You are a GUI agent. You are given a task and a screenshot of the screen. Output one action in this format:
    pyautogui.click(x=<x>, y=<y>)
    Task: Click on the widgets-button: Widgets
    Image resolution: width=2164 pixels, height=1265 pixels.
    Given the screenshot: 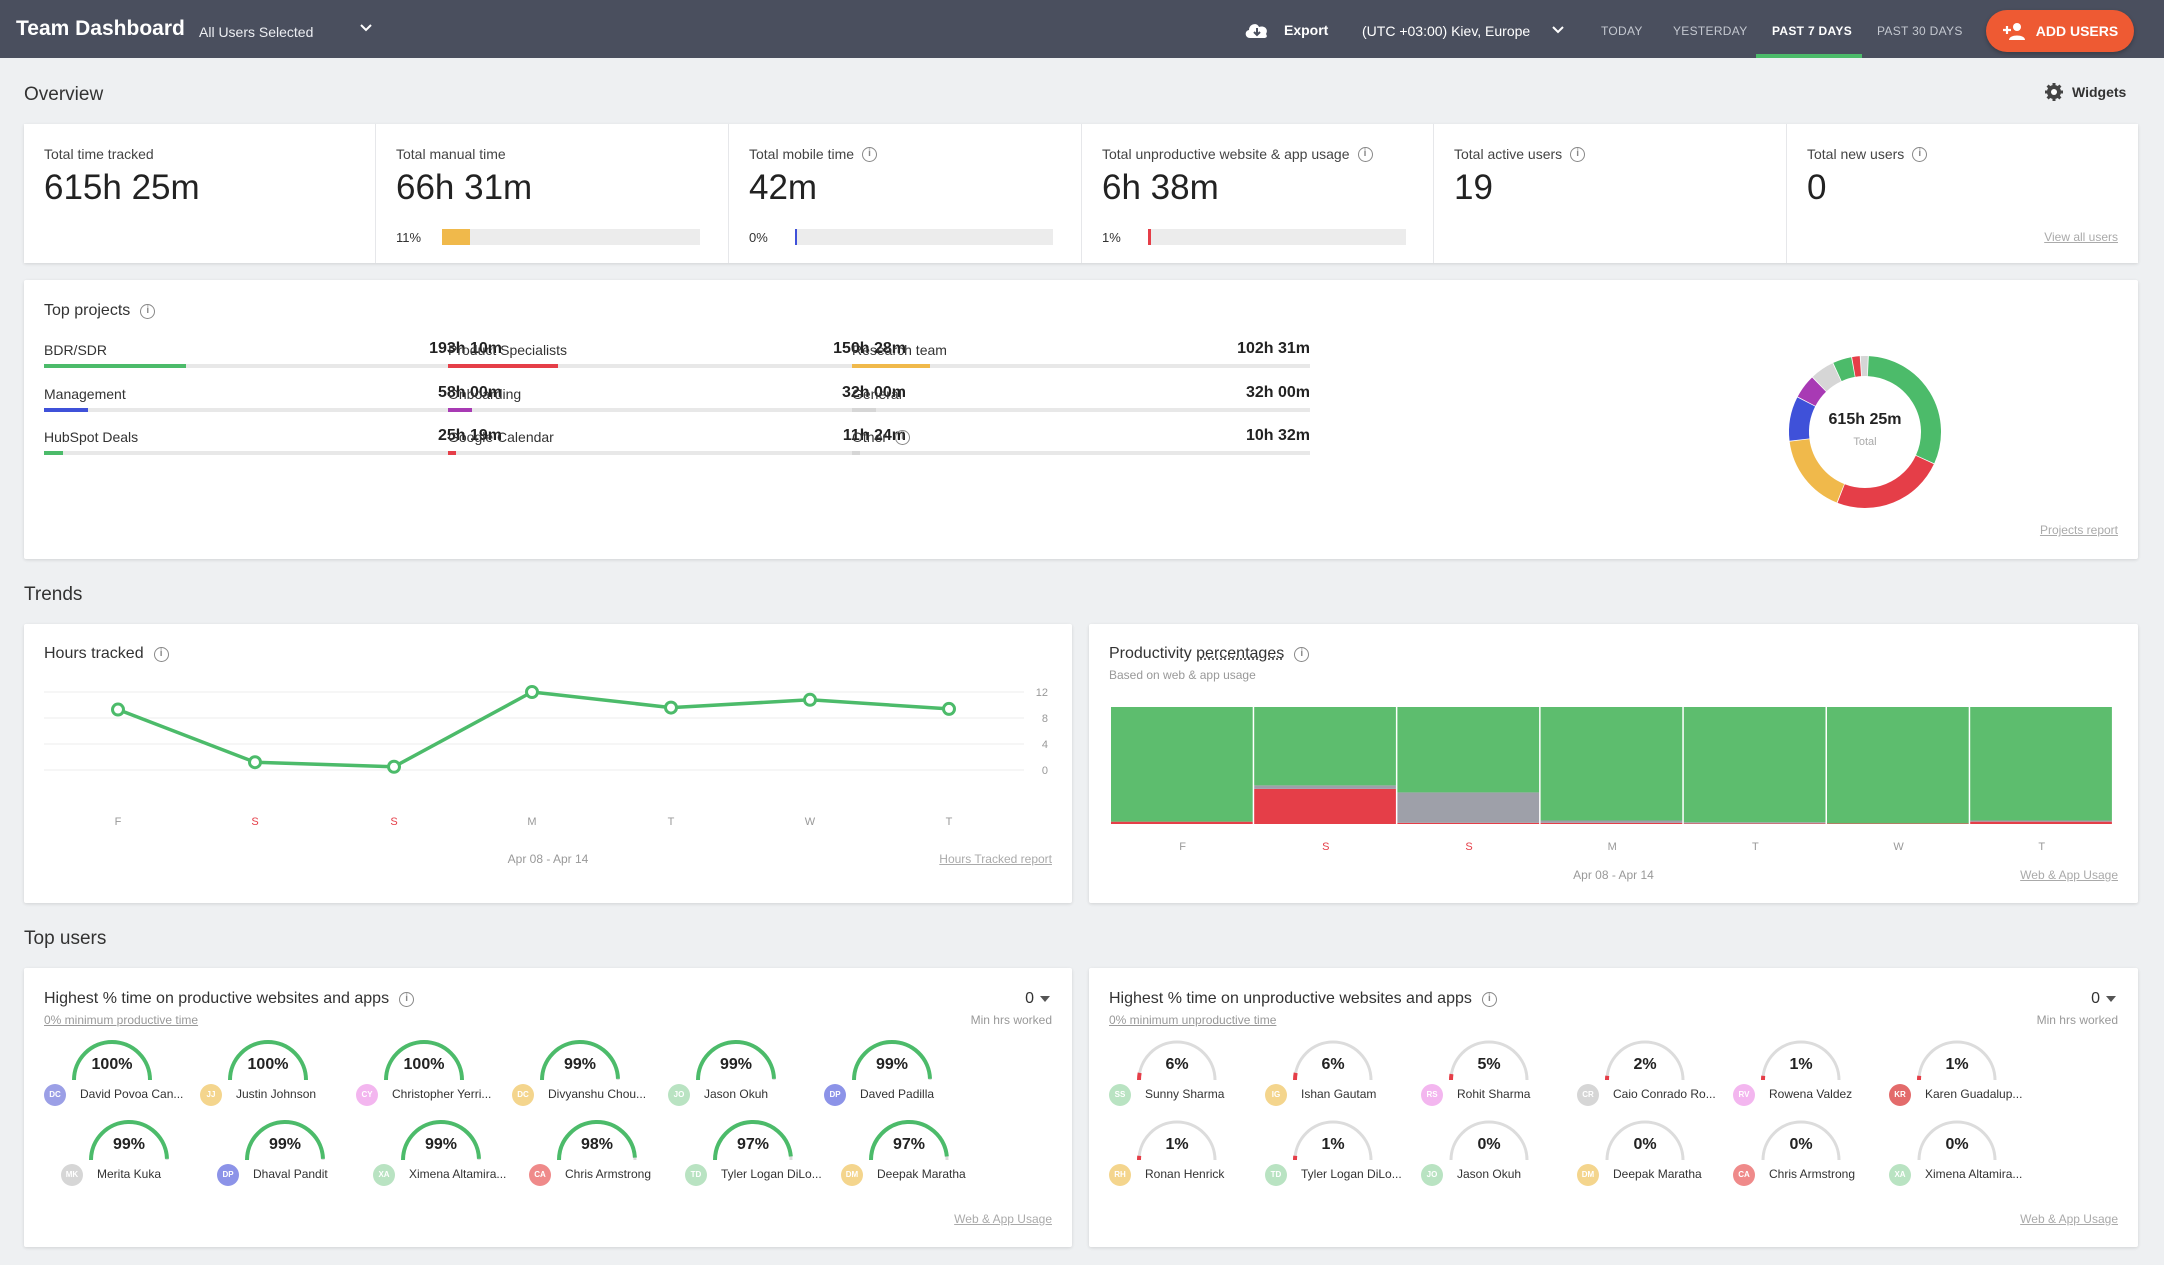 What is the action you would take?
    pyautogui.click(x=2085, y=92)
    